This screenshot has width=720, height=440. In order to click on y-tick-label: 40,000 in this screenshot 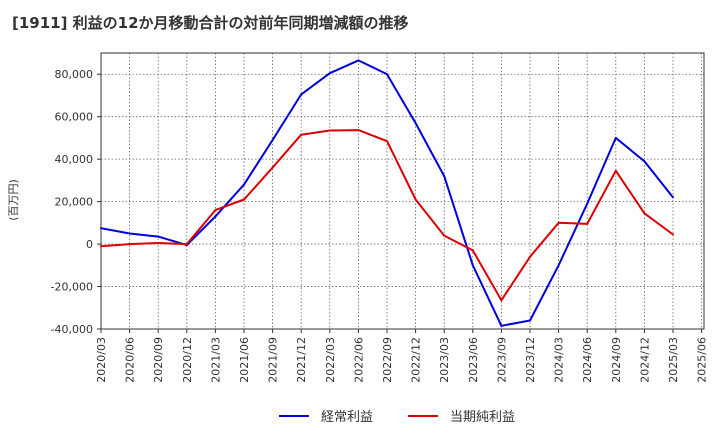, I will do `click(74, 159)`.